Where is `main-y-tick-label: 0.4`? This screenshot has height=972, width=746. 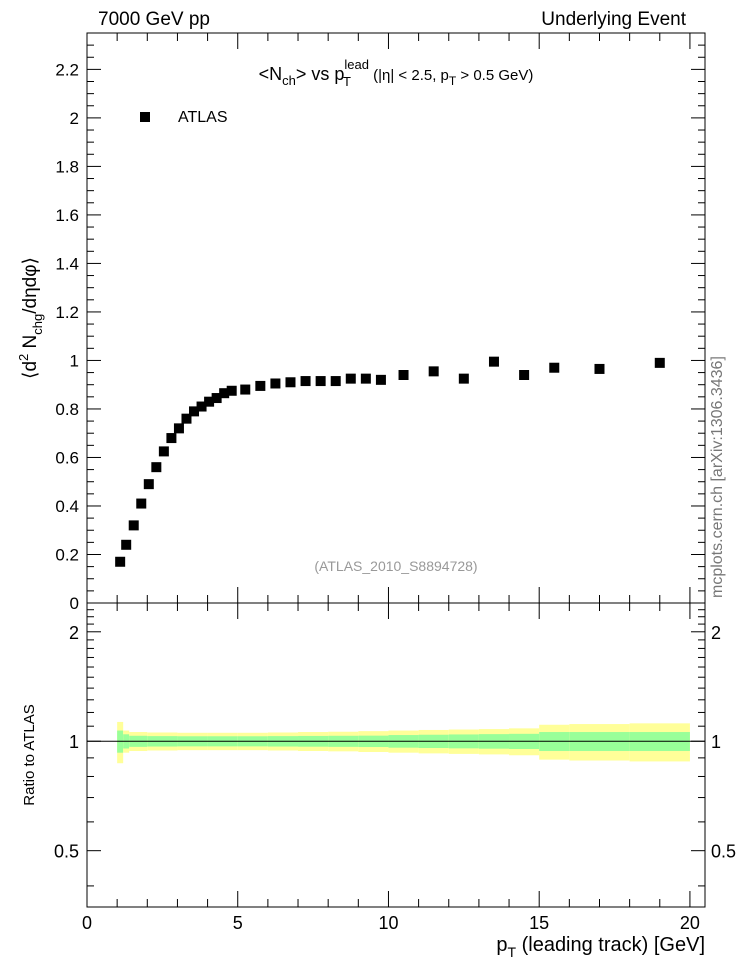
main-y-tick-label: 0.4 is located at coordinates (67, 506).